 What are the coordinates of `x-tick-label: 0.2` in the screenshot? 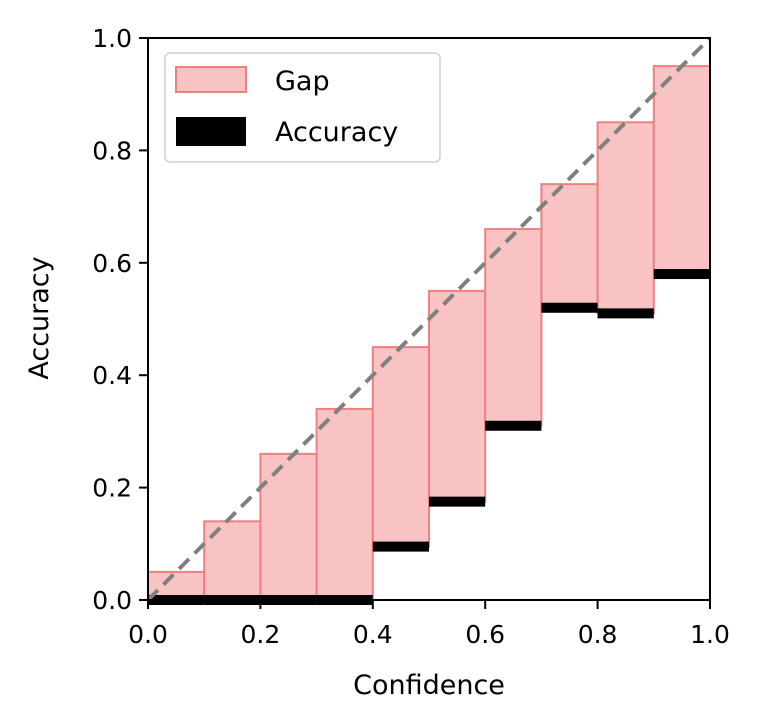 It's located at (261, 634).